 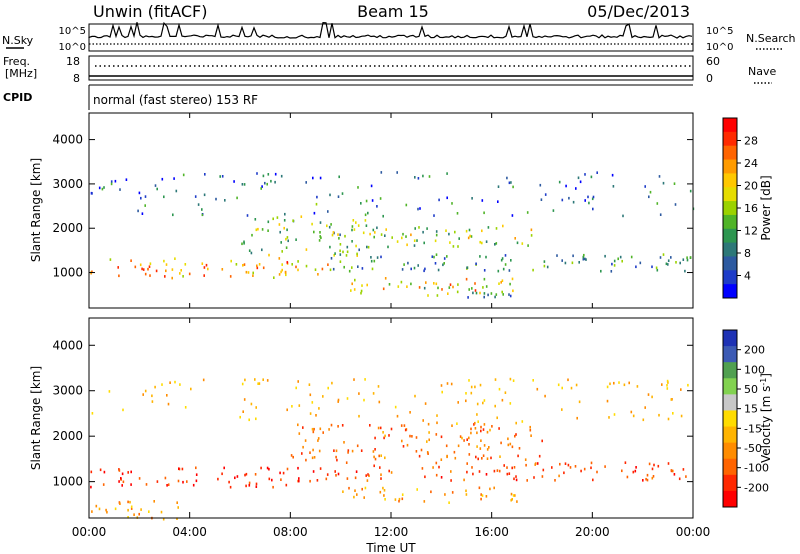 I want to click on nsearch-tick-bottom: 10^0, so click(x=719, y=47).